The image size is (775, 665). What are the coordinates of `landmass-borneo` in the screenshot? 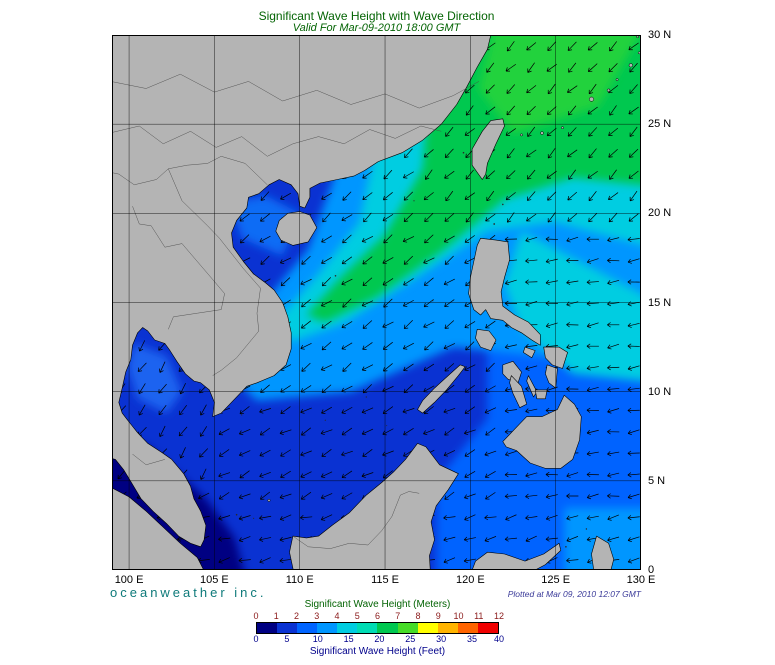 It's located at (374, 506).